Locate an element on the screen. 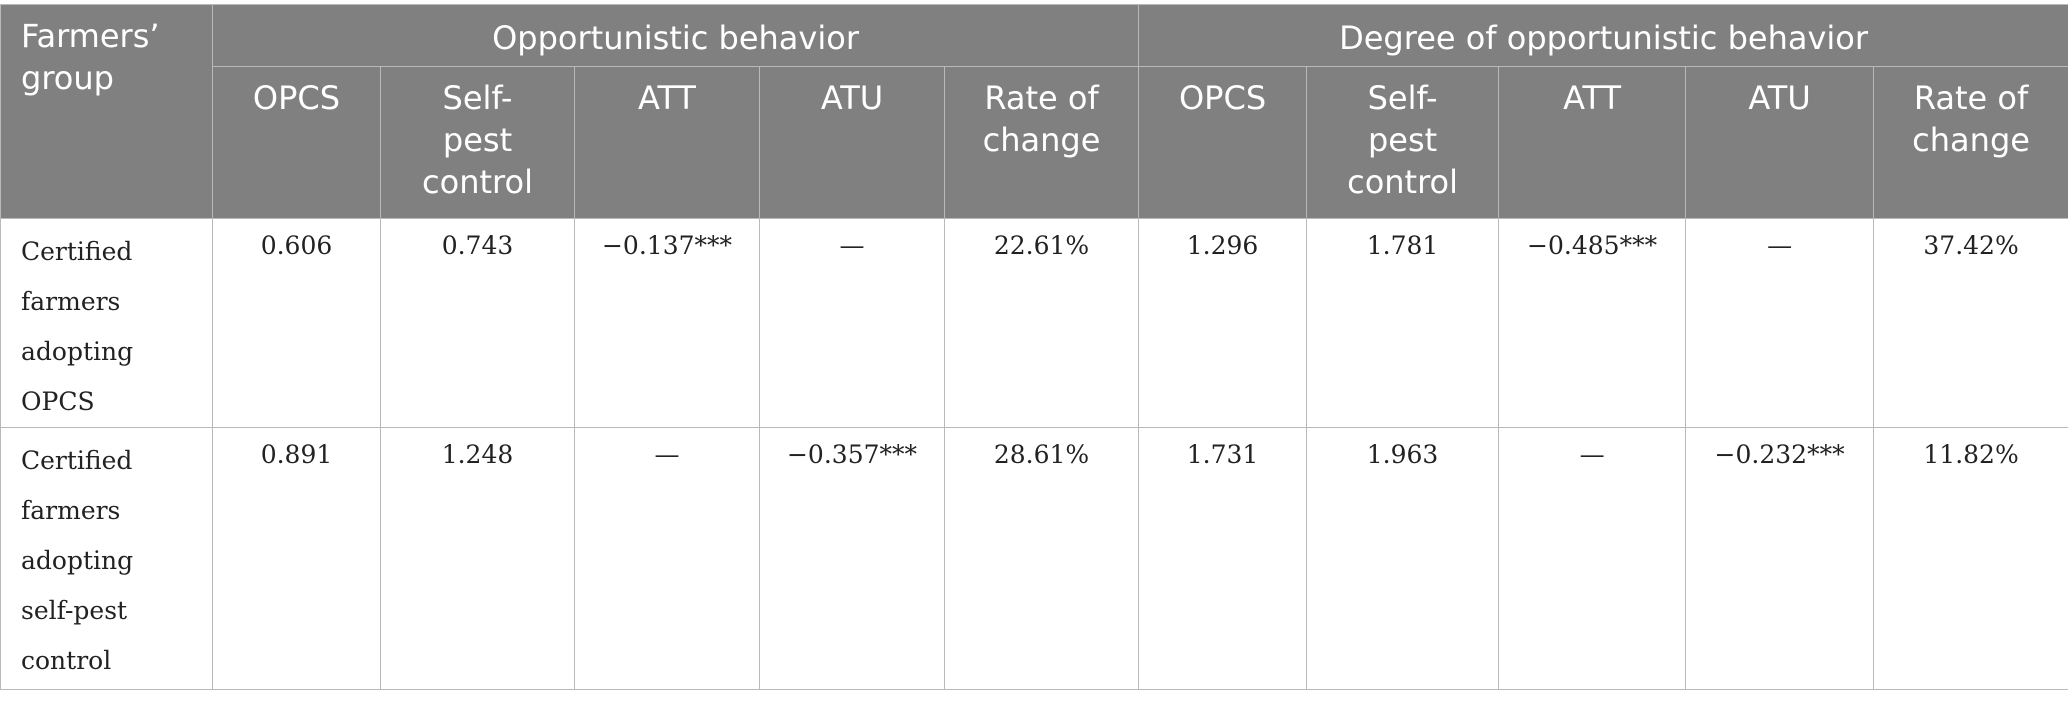  cell-degree-atu: — is located at coordinates (1780, 323).